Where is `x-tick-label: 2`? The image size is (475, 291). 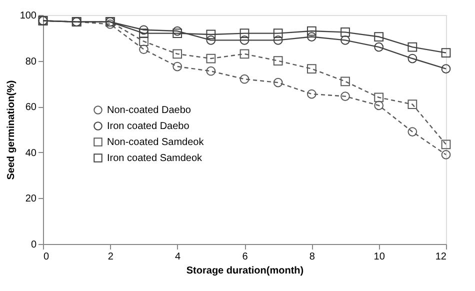
x-tick-label: 2 is located at coordinates (111, 257).